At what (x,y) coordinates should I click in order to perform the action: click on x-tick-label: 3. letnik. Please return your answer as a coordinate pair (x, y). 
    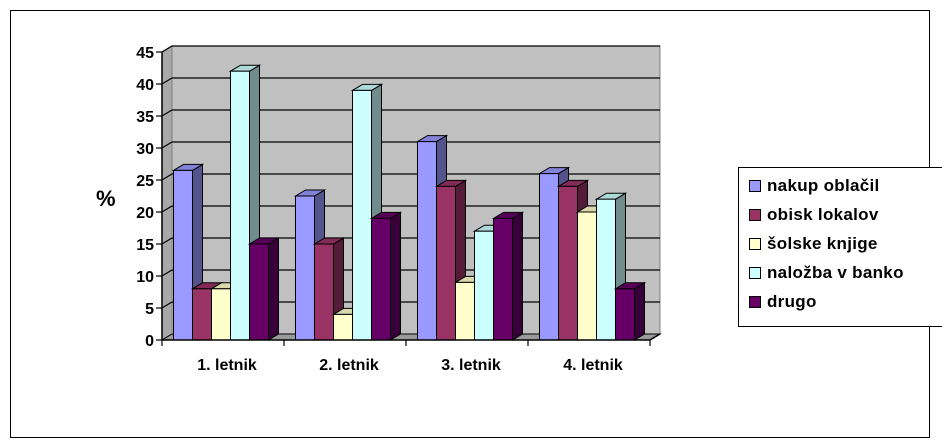
    Looking at the image, I should click on (471, 365).